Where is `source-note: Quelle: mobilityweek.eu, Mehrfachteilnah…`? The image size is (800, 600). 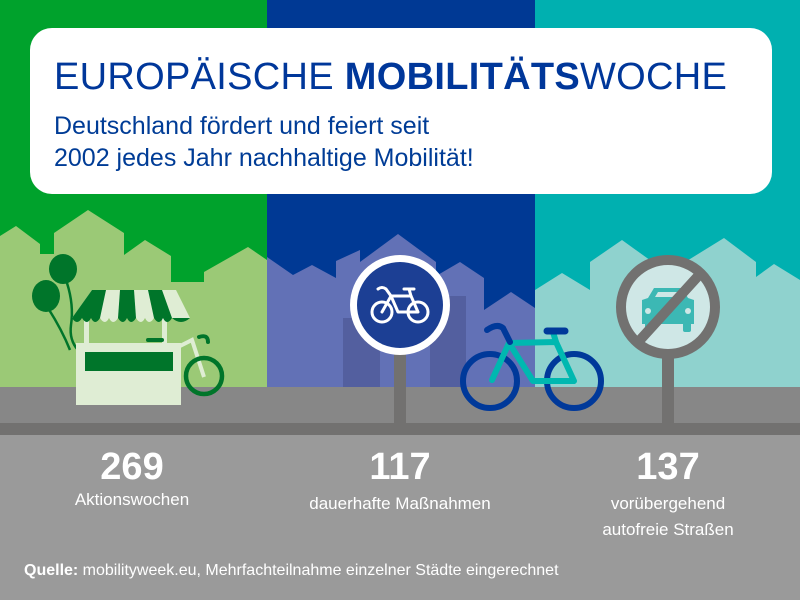 source-note: Quelle: mobilityweek.eu, Mehrfachteilnah… is located at coordinates (291, 570).